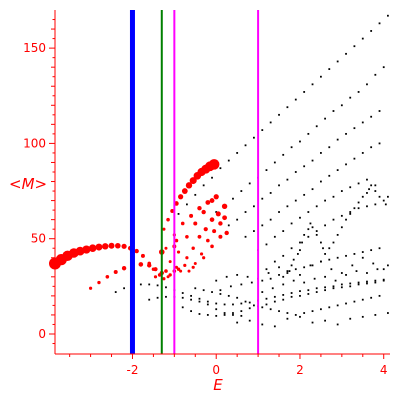 The image size is (400, 400). I want to click on y-tick-label: 150, so click(34, 48).